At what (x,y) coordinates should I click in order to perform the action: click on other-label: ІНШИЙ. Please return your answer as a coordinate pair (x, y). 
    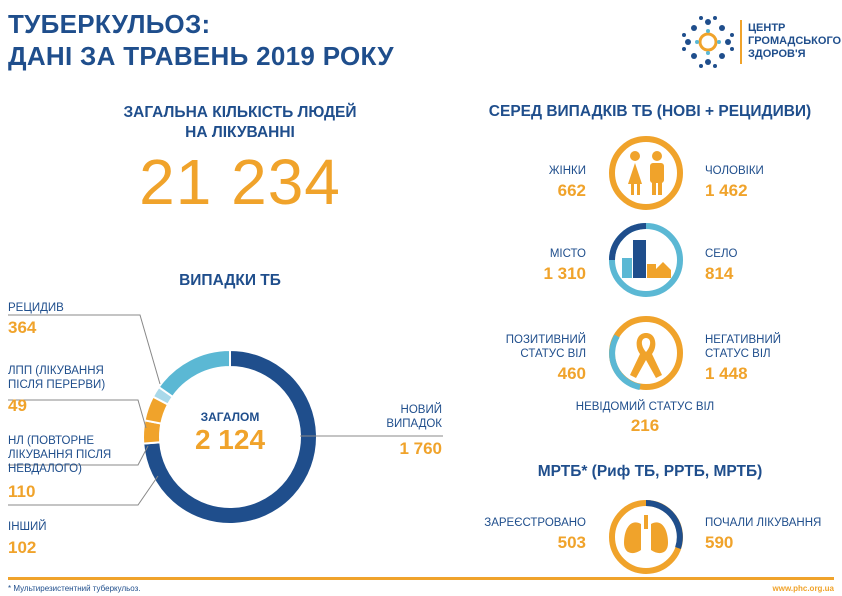
    Looking at the image, I should click on (27, 527).